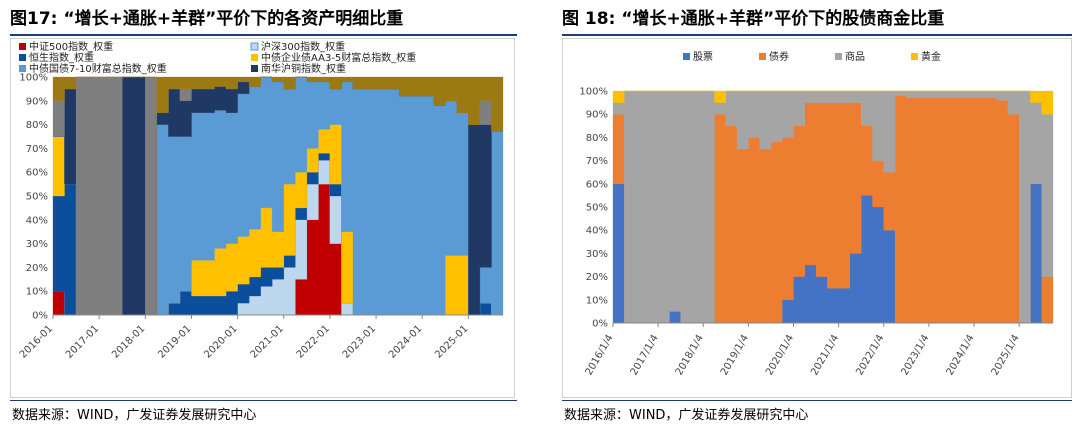 The width and height of the screenshot is (1080, 428). Describe the element at coordinates (825, 355) in the screenshot. I see `right-x-tick-label: 2021/1/4` at that location.